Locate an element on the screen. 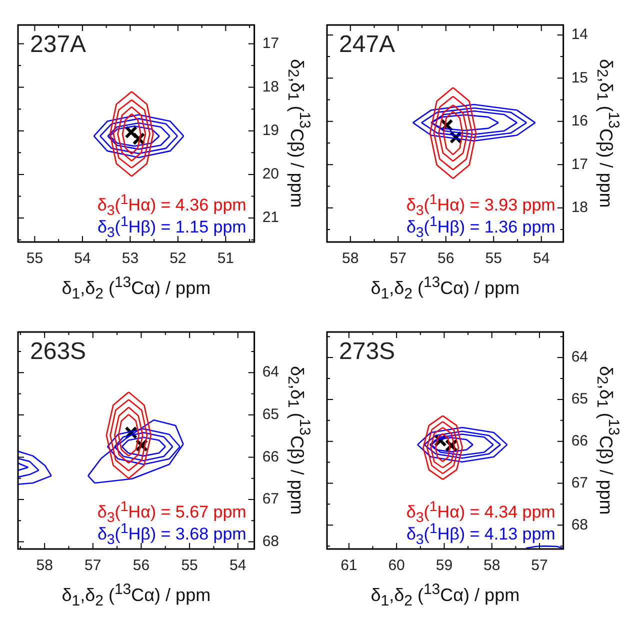 Image resolution: width=634 pixels, height=630 pixels. y-tick-label: 20 is located at coordinates (271, 174).